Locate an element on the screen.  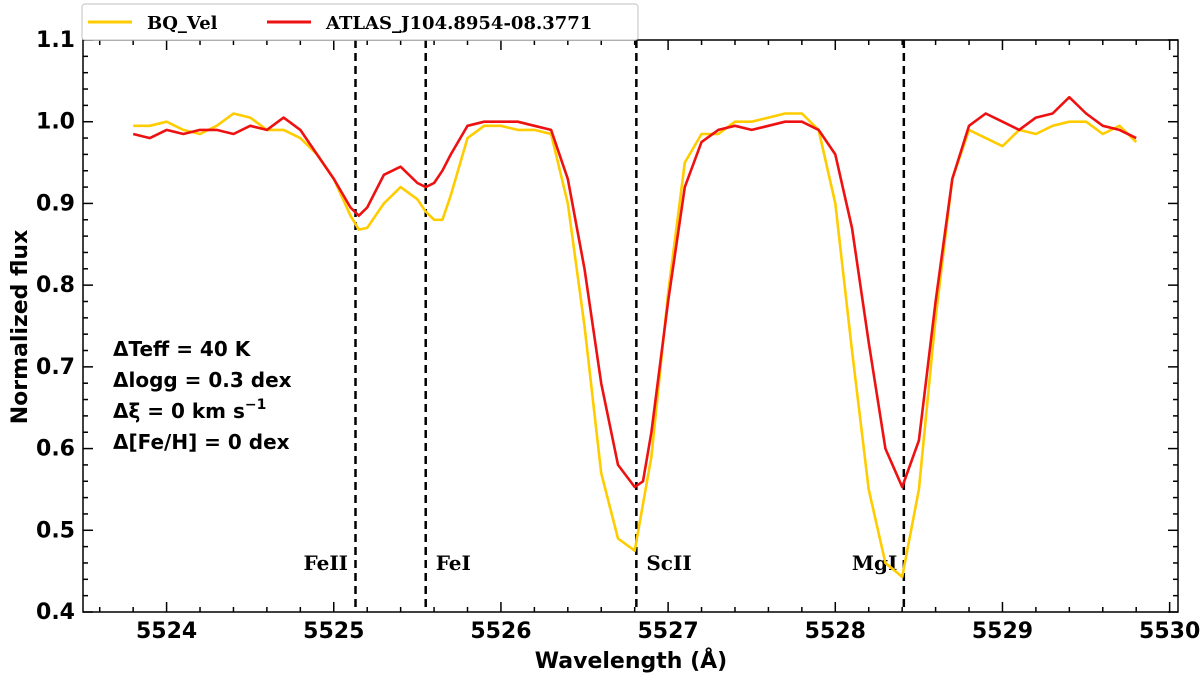
y-tick-label: 0.9 is located at coordinates (55, 203).